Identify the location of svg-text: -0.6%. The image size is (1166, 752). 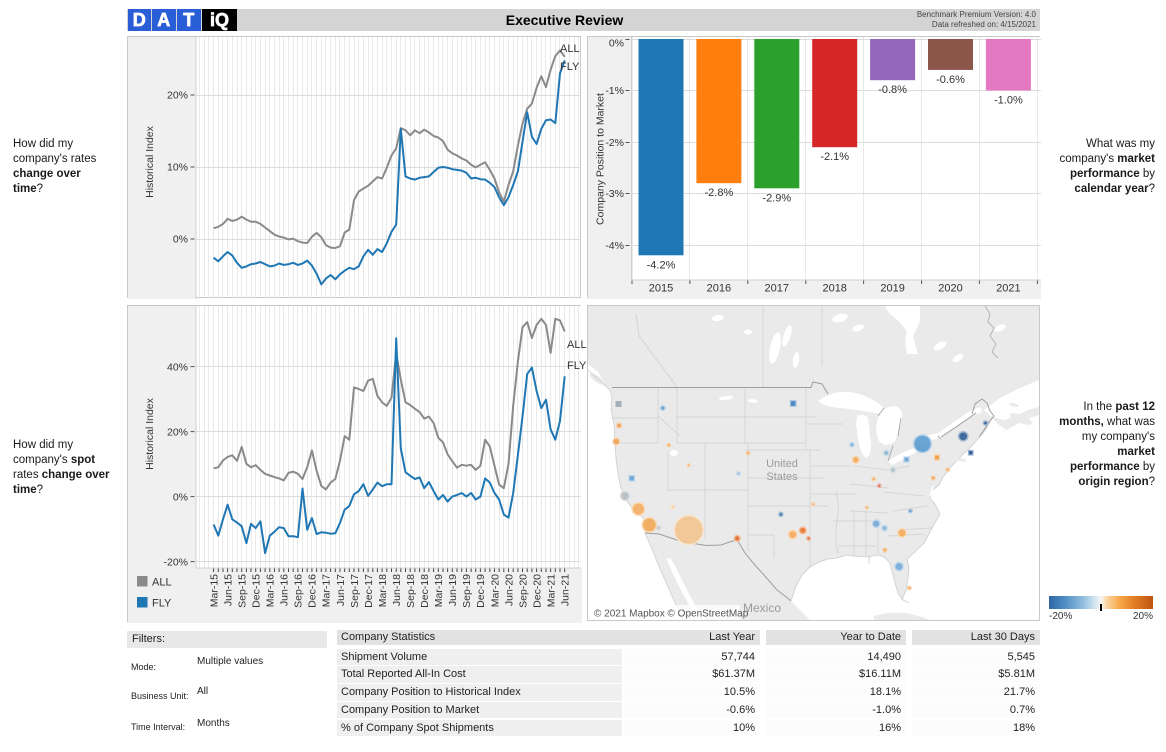
(950, 80).